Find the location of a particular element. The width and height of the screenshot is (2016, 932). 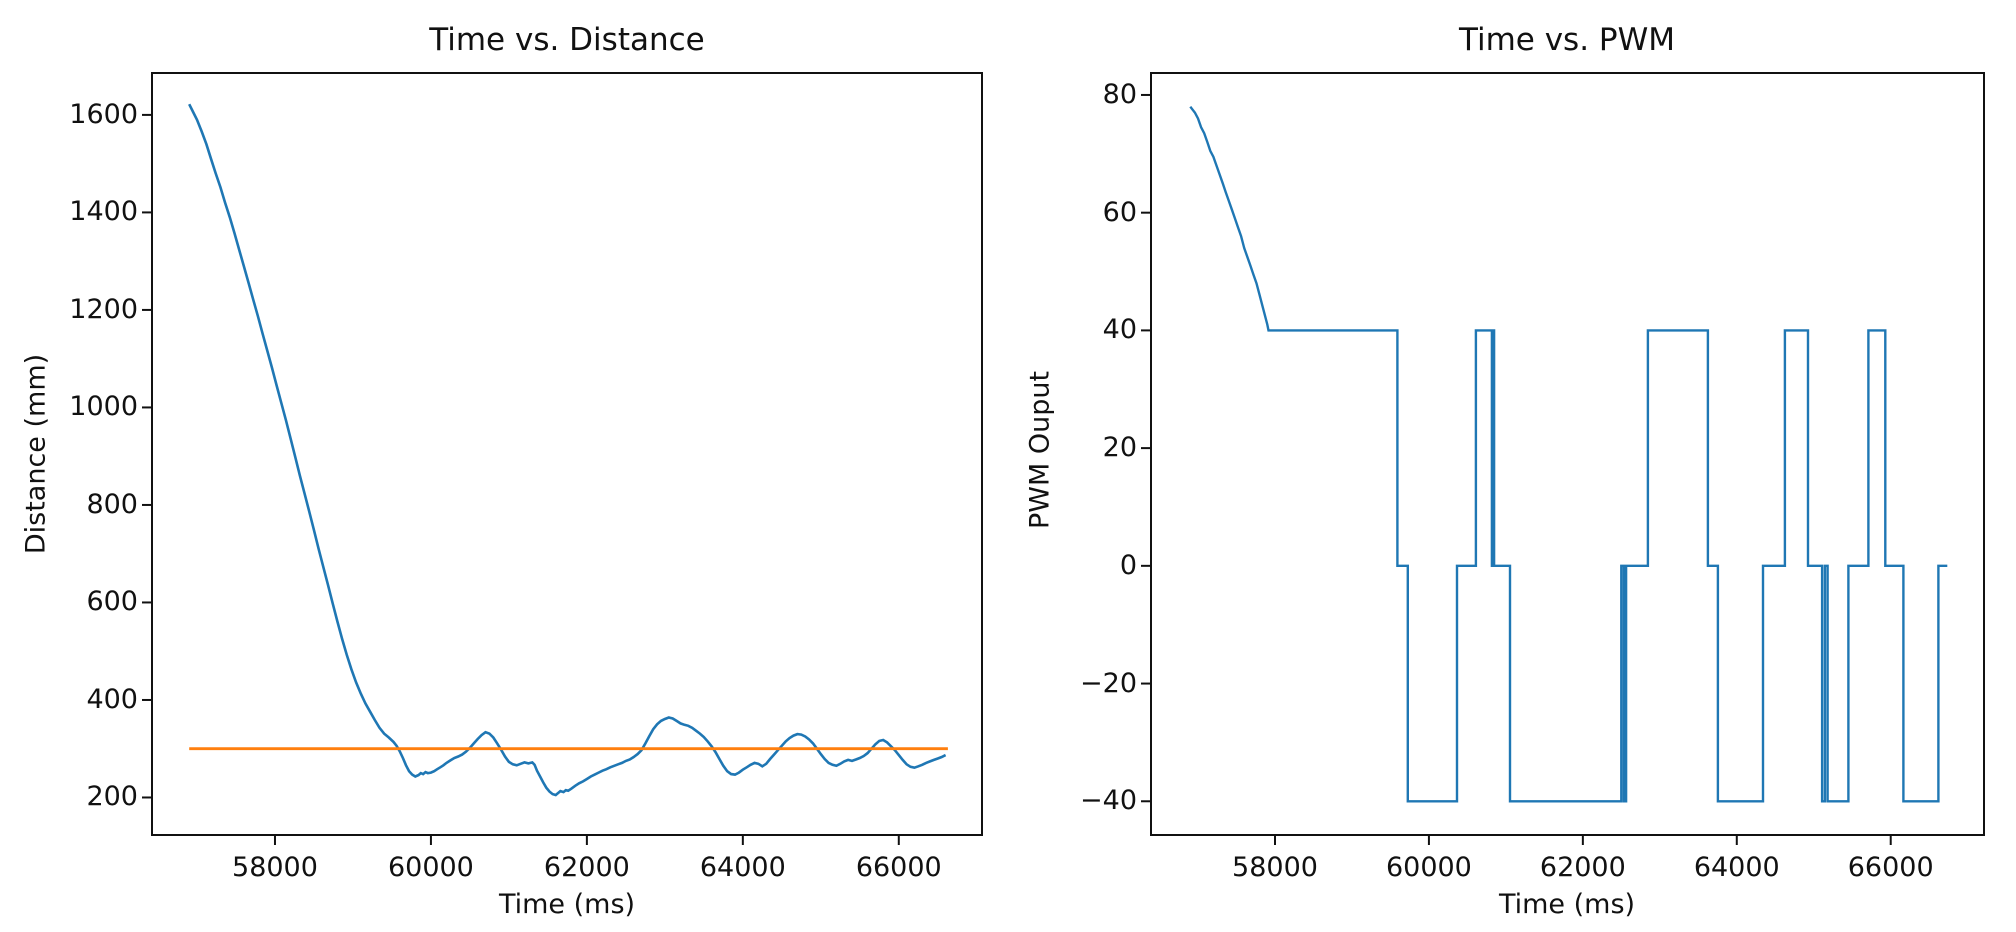

y-tick-label: 600 is located at coordinates (112, 602).